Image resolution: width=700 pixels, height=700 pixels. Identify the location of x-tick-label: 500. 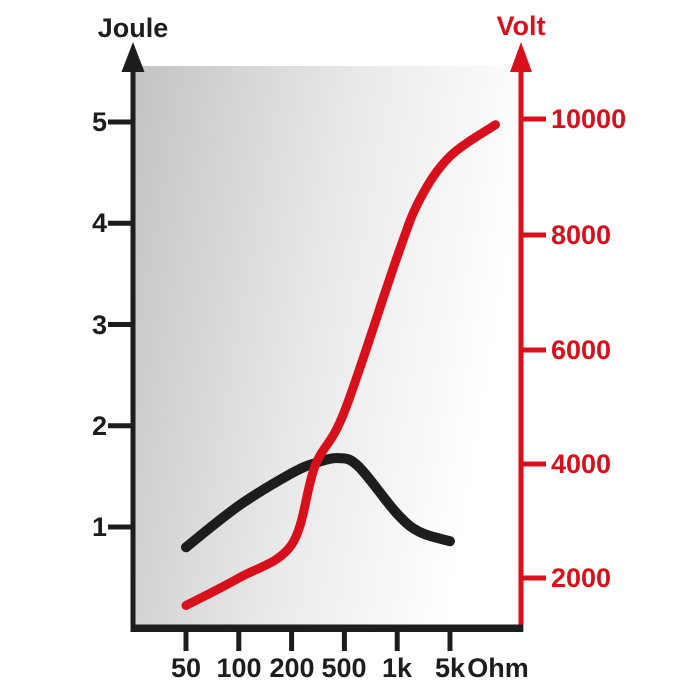
(344, 668).